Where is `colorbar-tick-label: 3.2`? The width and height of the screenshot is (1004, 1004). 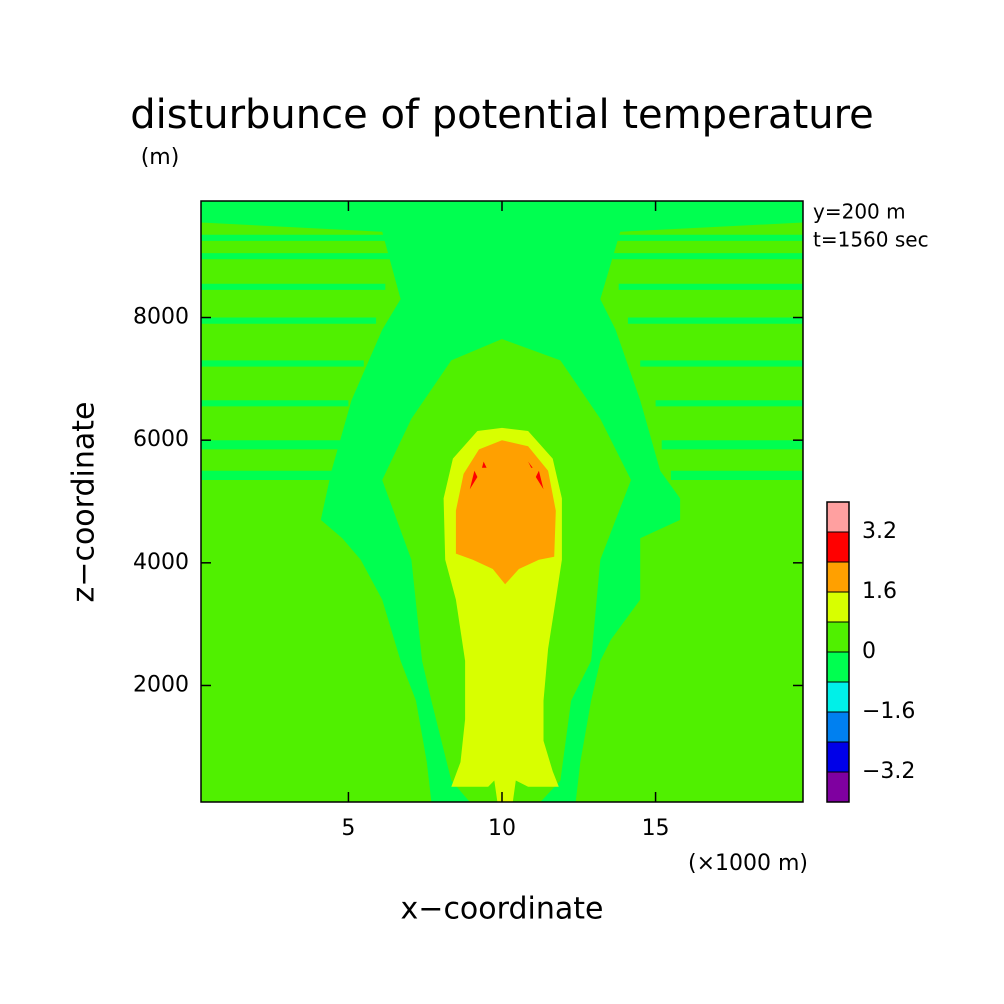
colorbar-tick-label: 3.2 is located at coordinates (879, 531).